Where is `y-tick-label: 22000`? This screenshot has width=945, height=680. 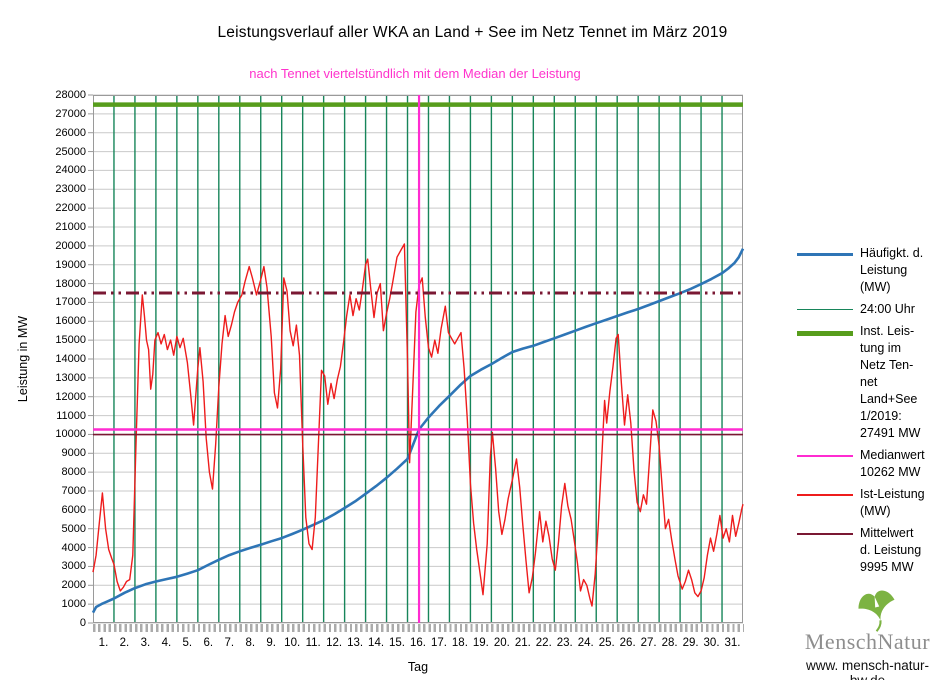 y-tick-label: 22000 is located at coordinates (70, 208).